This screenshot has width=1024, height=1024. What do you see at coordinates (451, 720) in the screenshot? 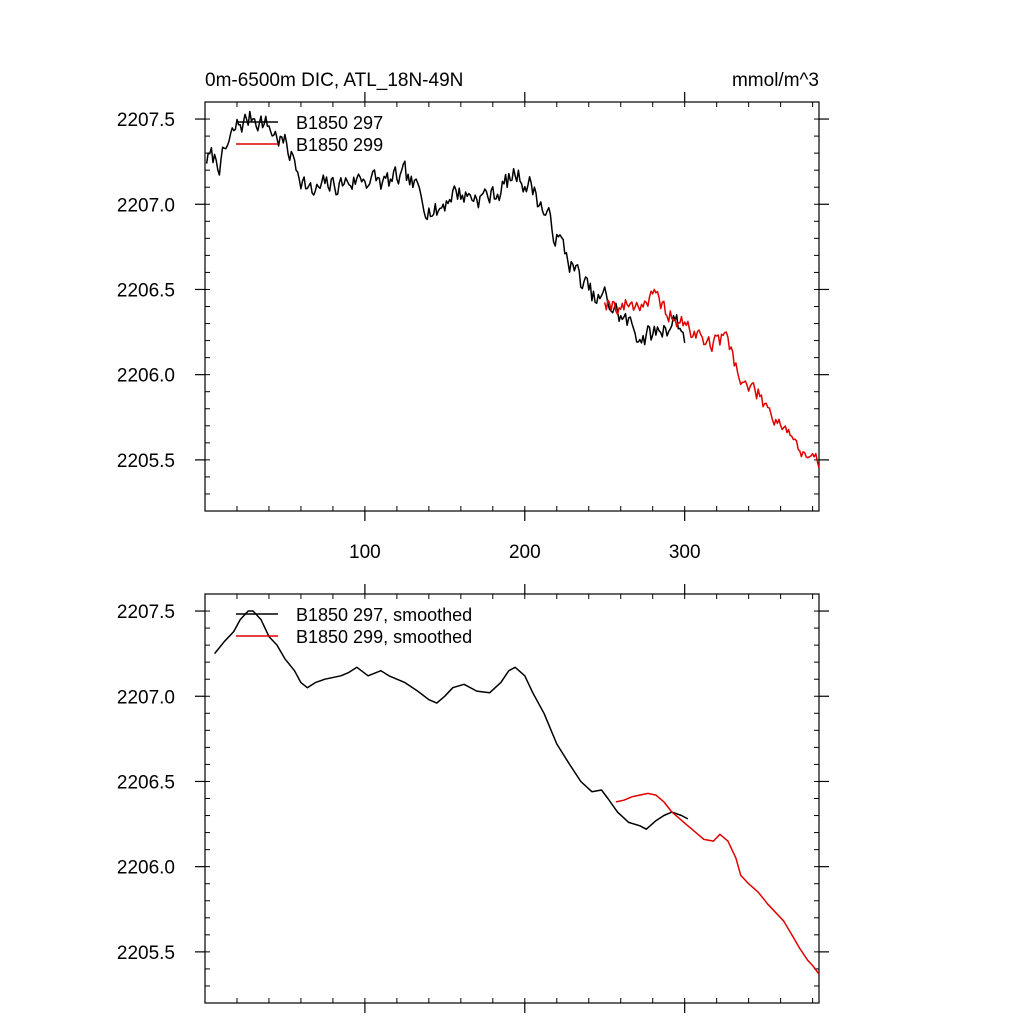
I see `series-line-b1850-297-smoothed` at bounding box center [451, 720].